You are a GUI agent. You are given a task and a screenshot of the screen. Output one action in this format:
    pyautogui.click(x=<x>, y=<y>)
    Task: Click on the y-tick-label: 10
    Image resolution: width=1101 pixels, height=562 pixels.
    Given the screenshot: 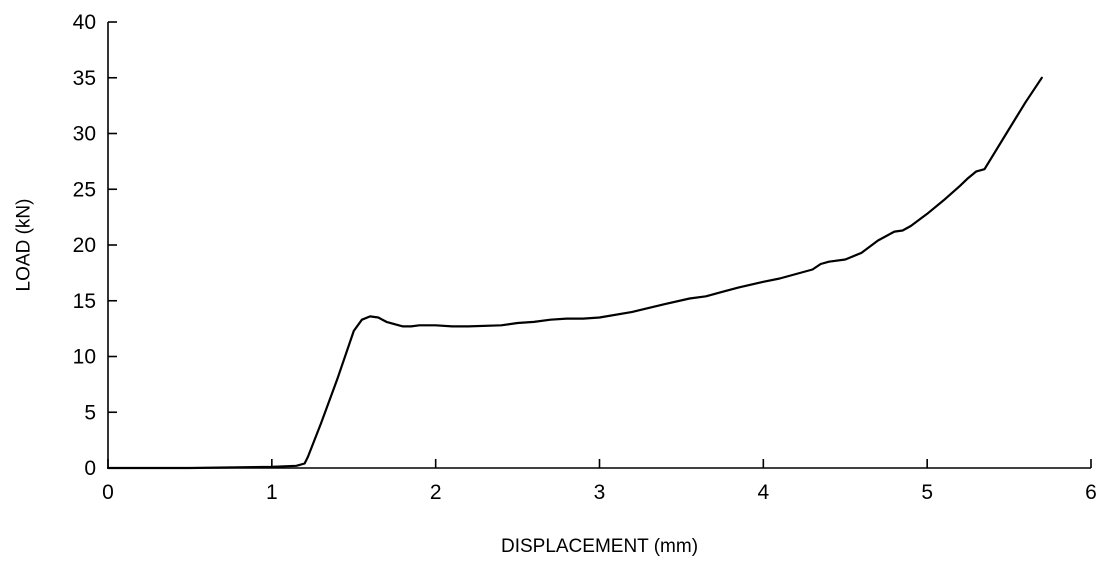 What is the action you would take?
    pyautogui.click(x=84, y=357)
    